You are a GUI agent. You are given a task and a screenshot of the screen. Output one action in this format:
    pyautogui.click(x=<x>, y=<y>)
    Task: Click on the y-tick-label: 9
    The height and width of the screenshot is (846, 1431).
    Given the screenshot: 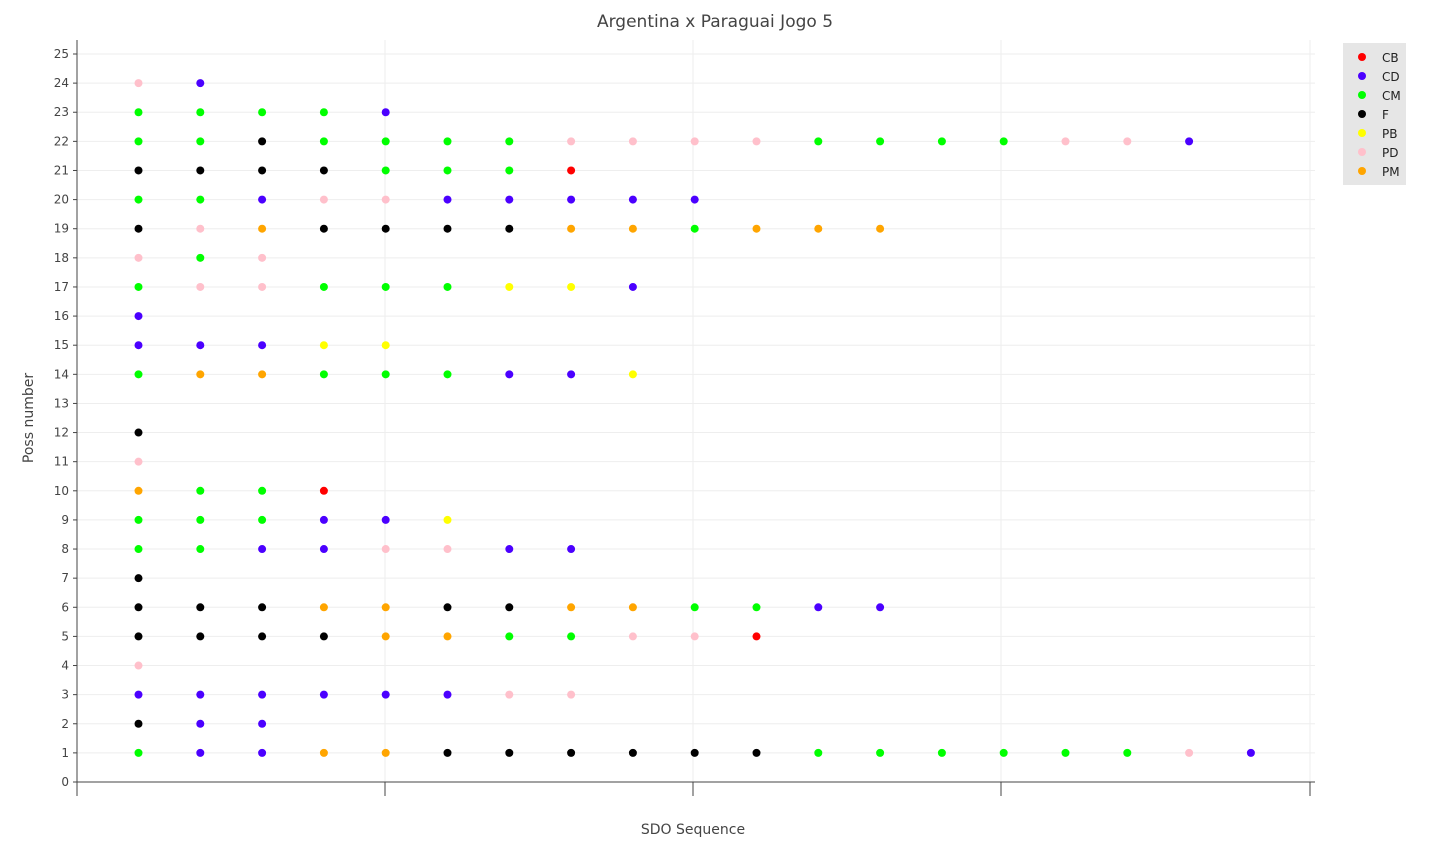 What is the action you would take?
    pyautogui.click(x=65, y=520)
    